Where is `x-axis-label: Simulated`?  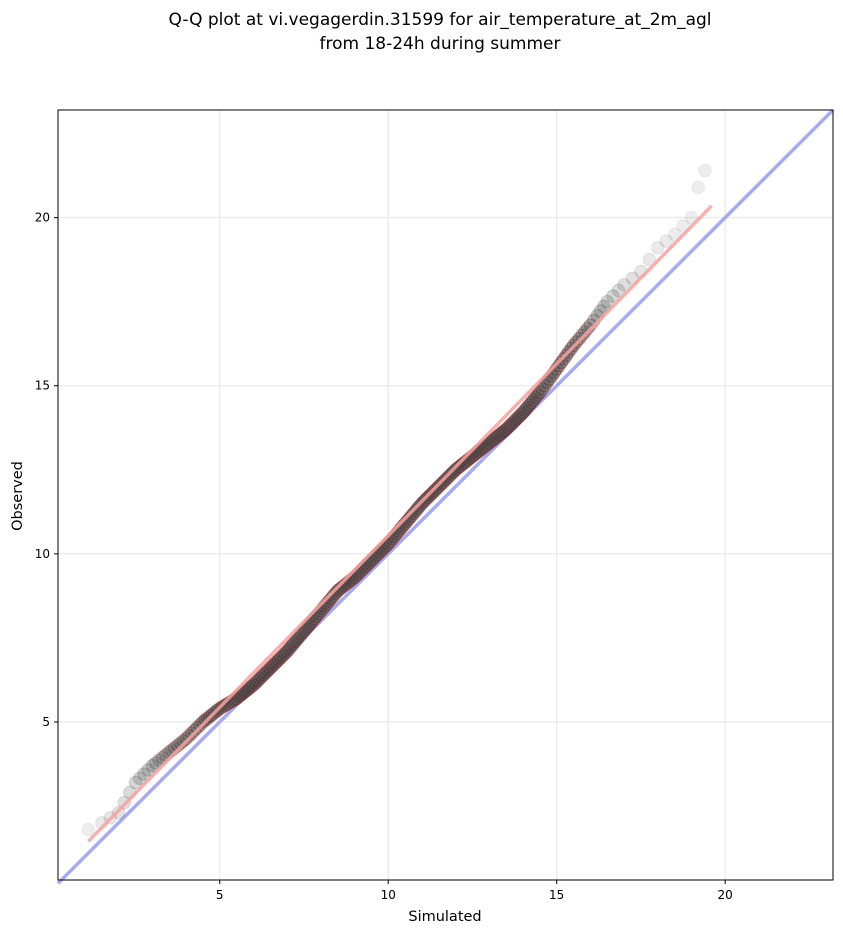
x-axis-label: Simulated is located at coordinates (444, 917).